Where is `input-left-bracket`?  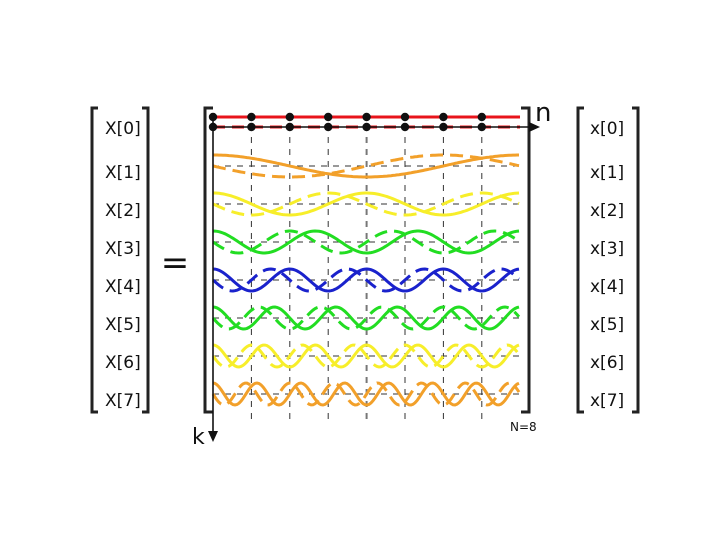
input-left-bracket is located at coordinates (580, 260).